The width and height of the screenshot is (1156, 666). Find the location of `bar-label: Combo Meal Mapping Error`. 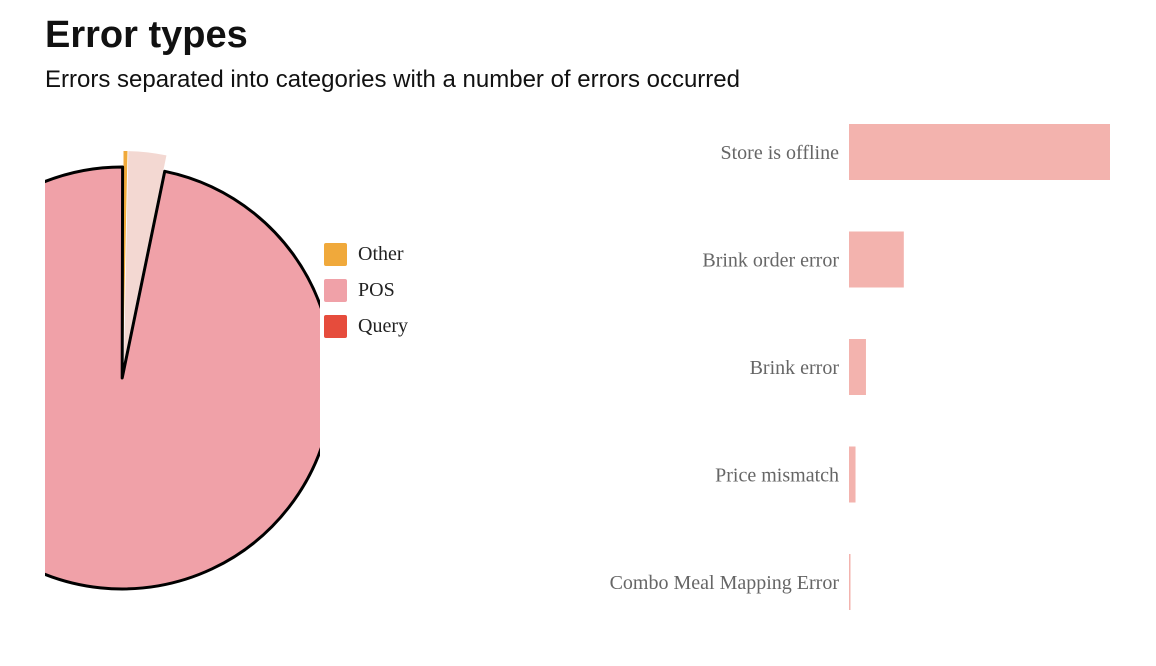

bar-label: Combo Meal Mapping Error is located at coordinates (725, 583).